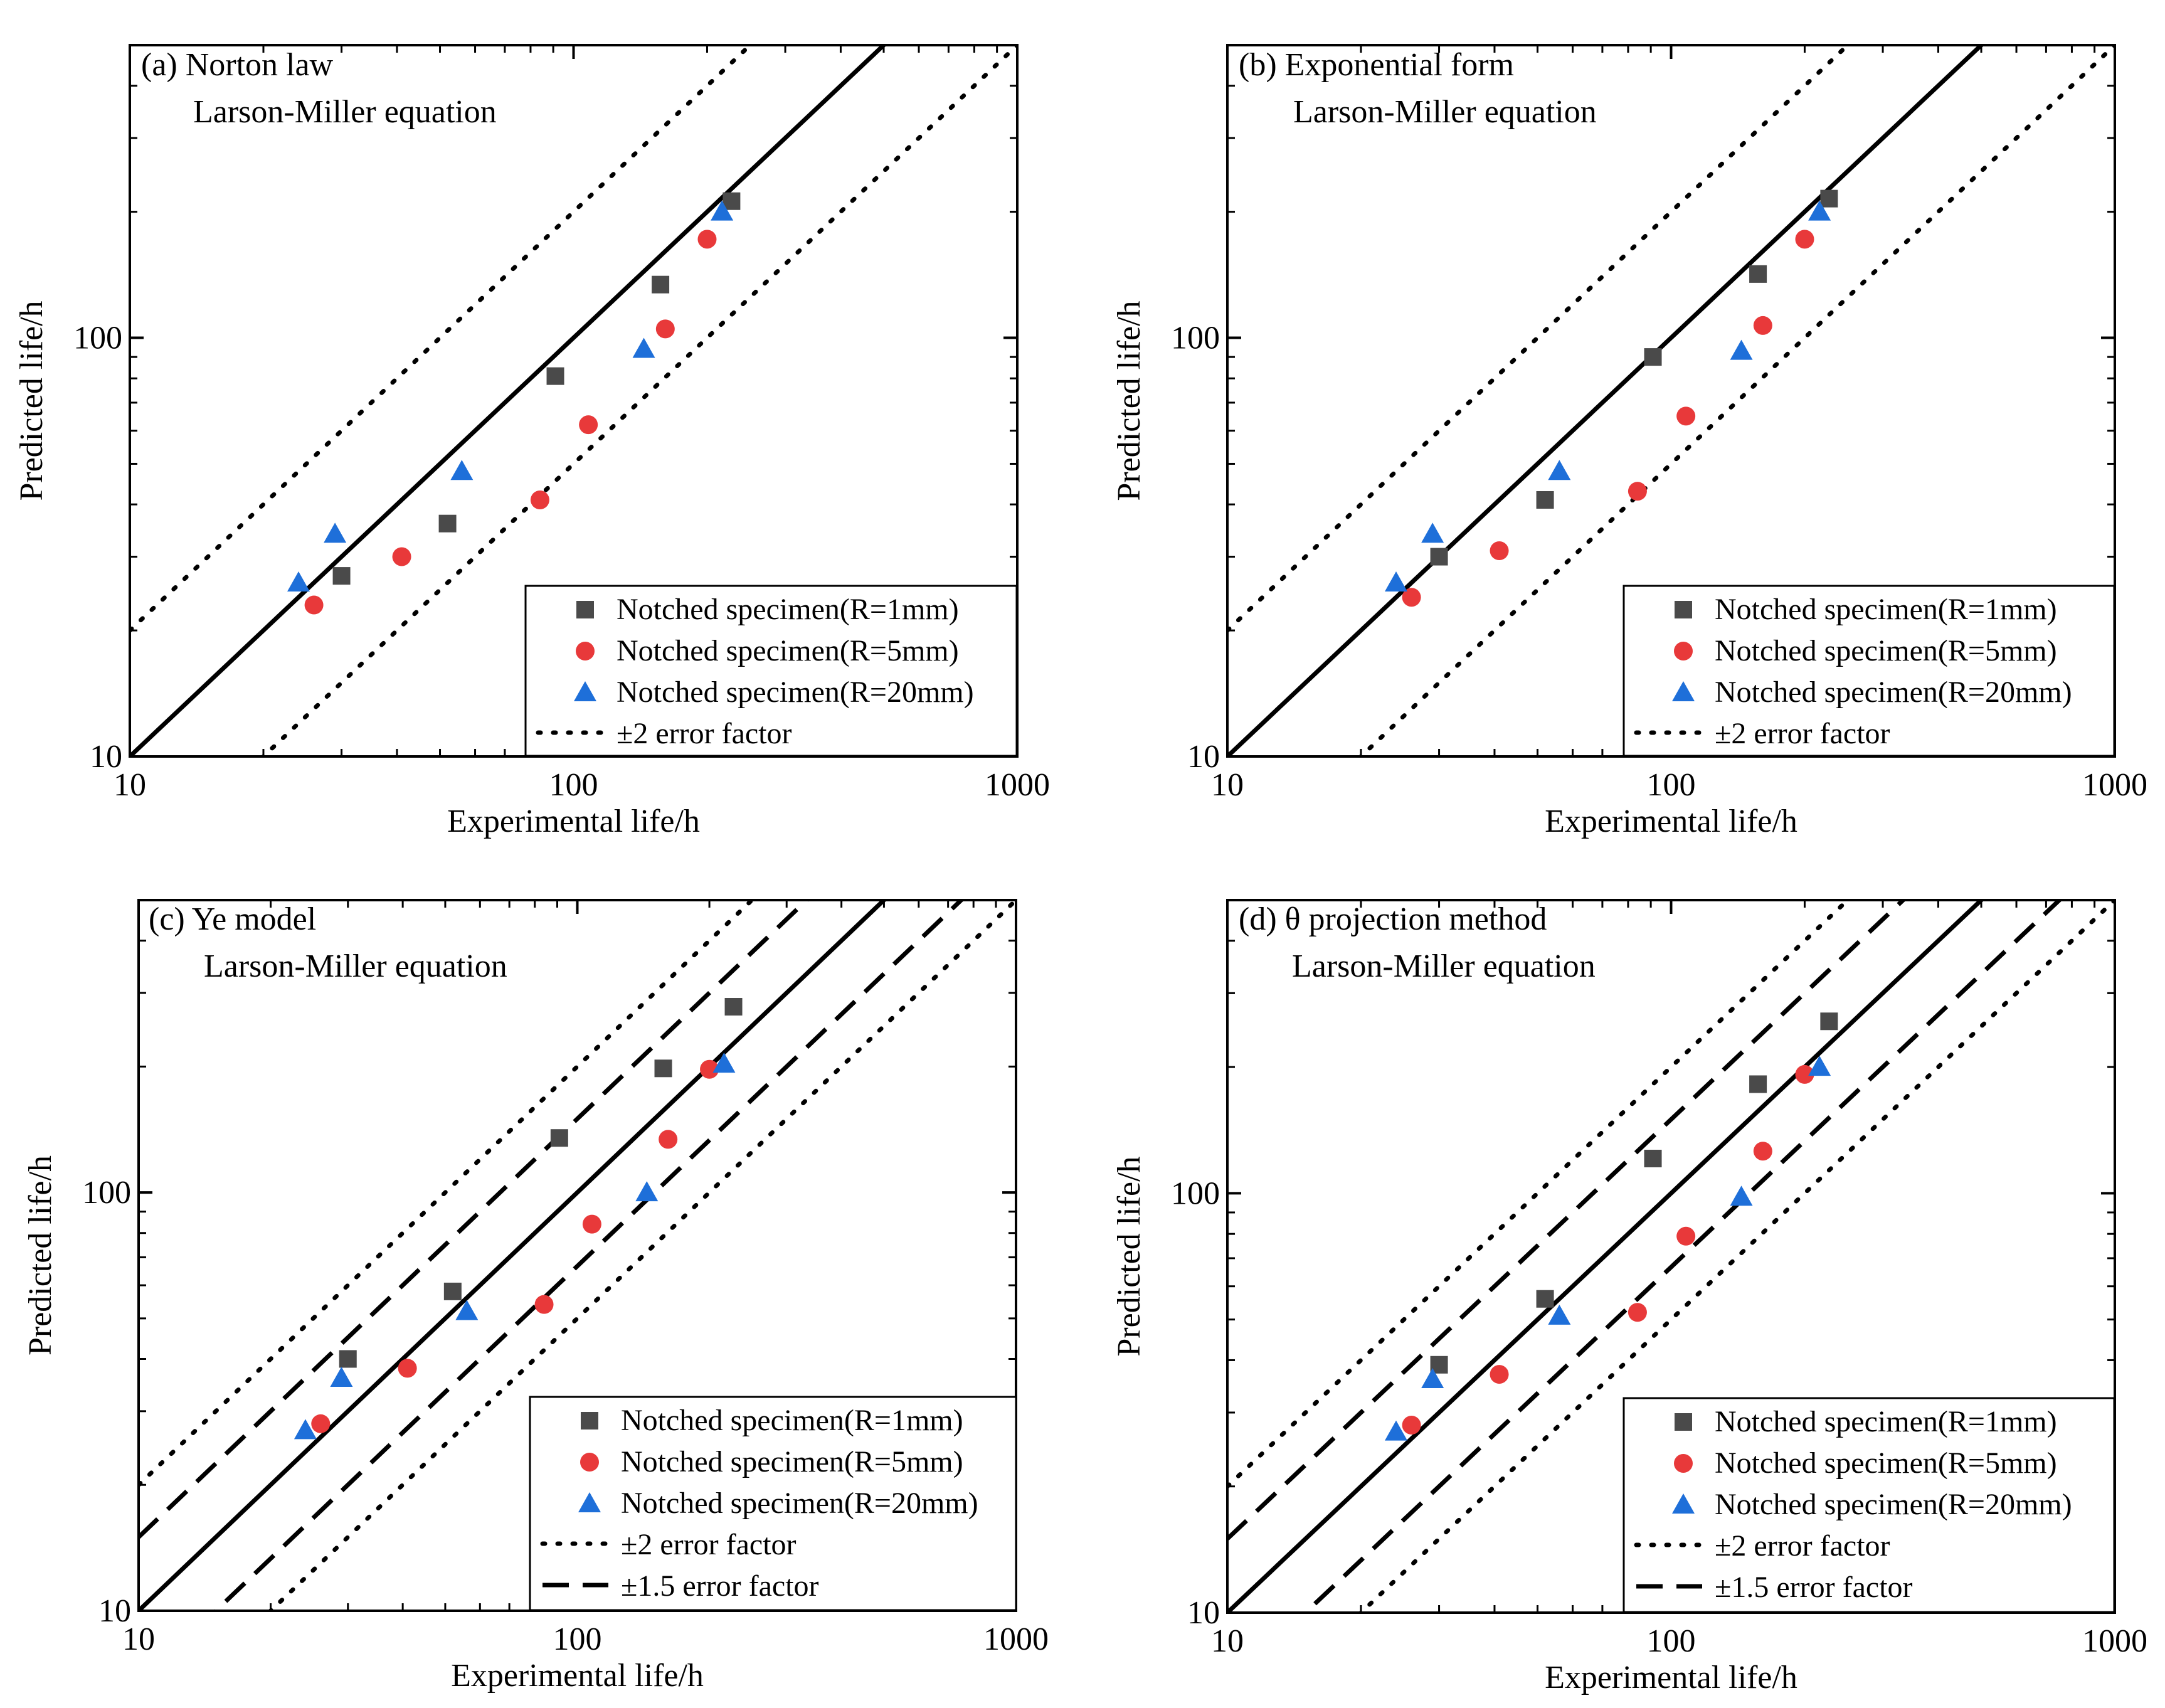  Describe the element at coordinates (1886, 609) in the screenshot. I see `legend-label: Notched specimen(R=1mm)` at that location.